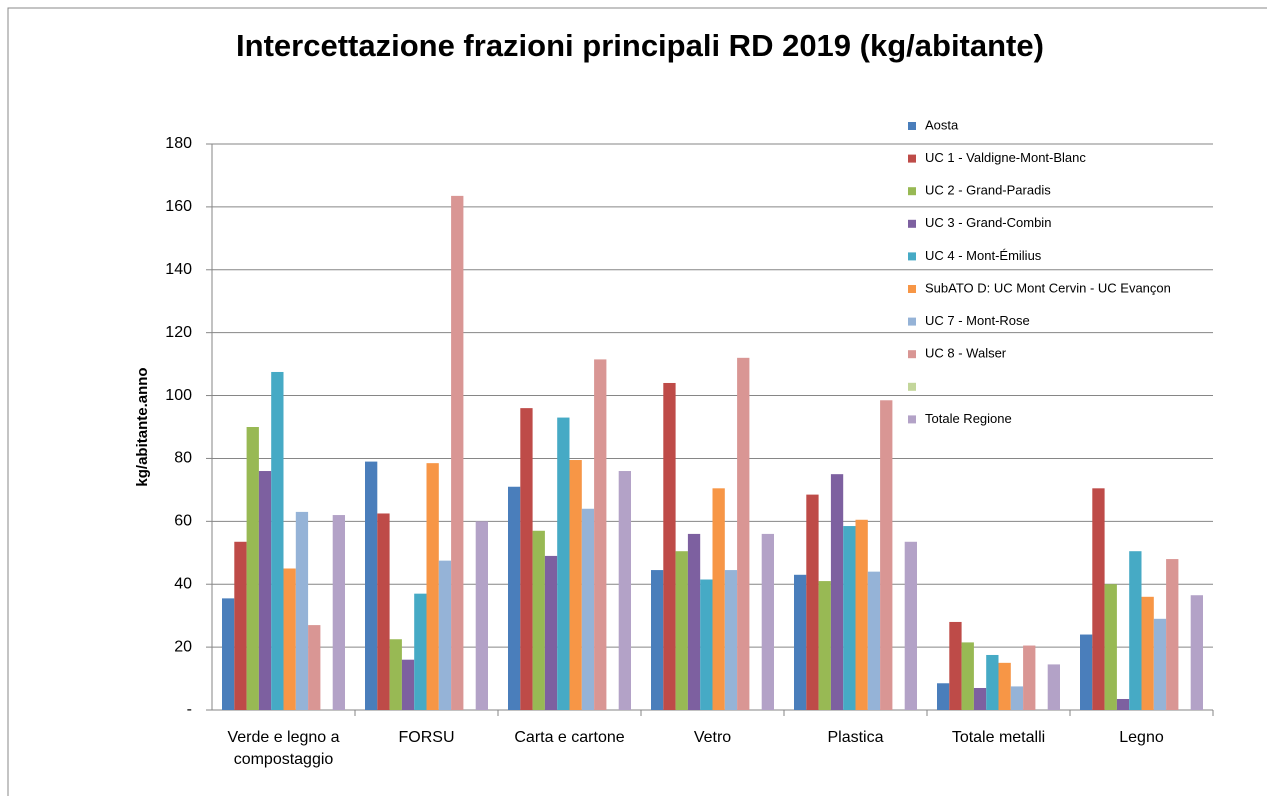 The height and width of the screenshot is (796, 1267). What do you see at coordinates (998, 737) in the screenshot?
I see `x-tick-label: Totale metalli` at bounding box center [998, 737].